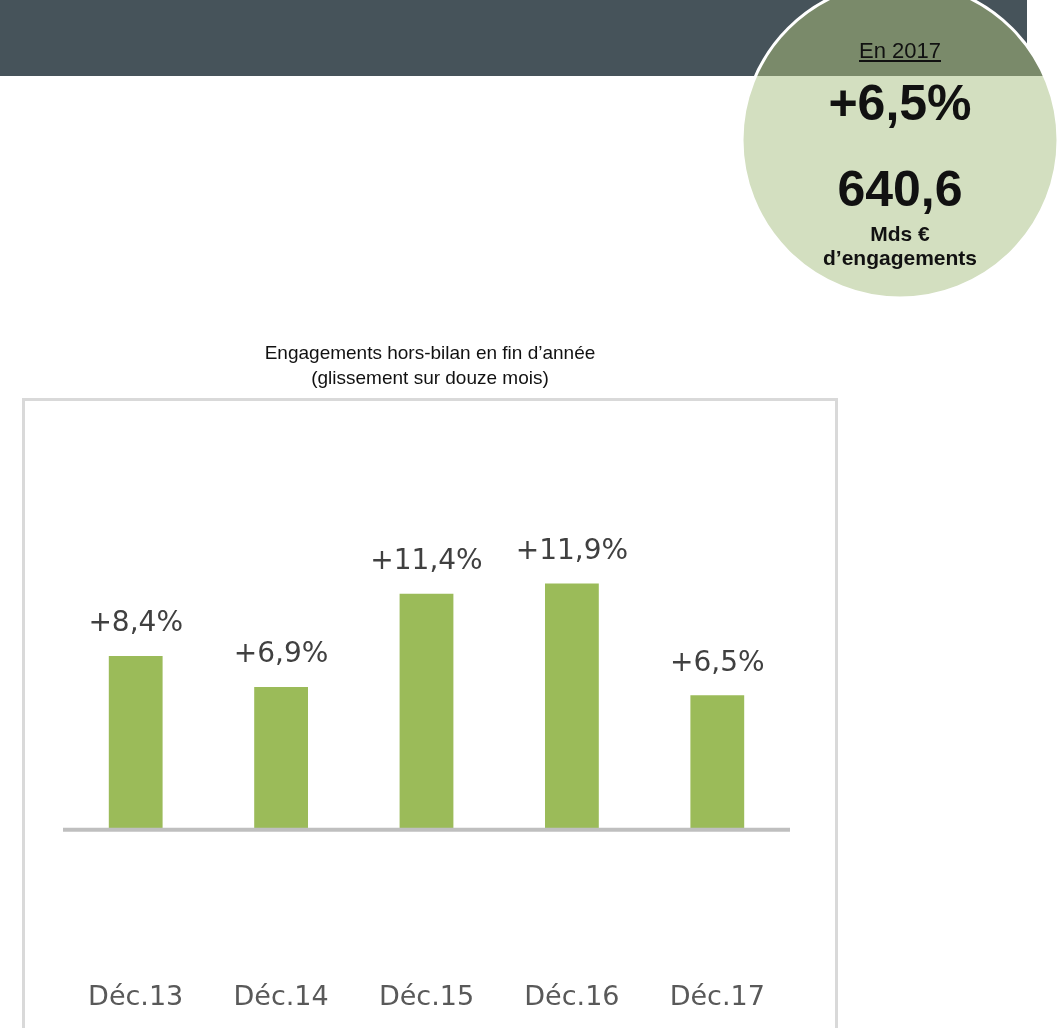 The image size is (1063, 1028). I want to click on x-tick-label: Déc.13, so click(136, 995).